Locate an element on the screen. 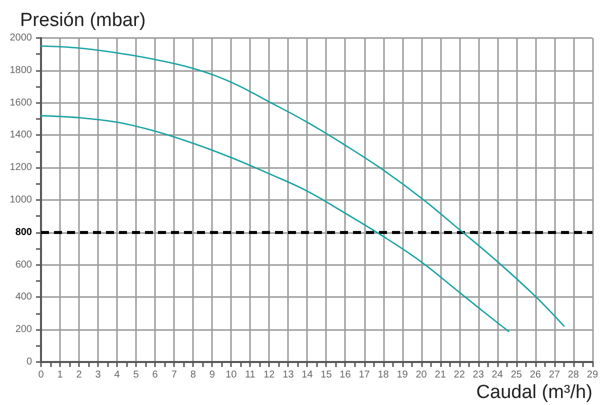  x-tick-label: 23 is located at coordinates (478, 375).